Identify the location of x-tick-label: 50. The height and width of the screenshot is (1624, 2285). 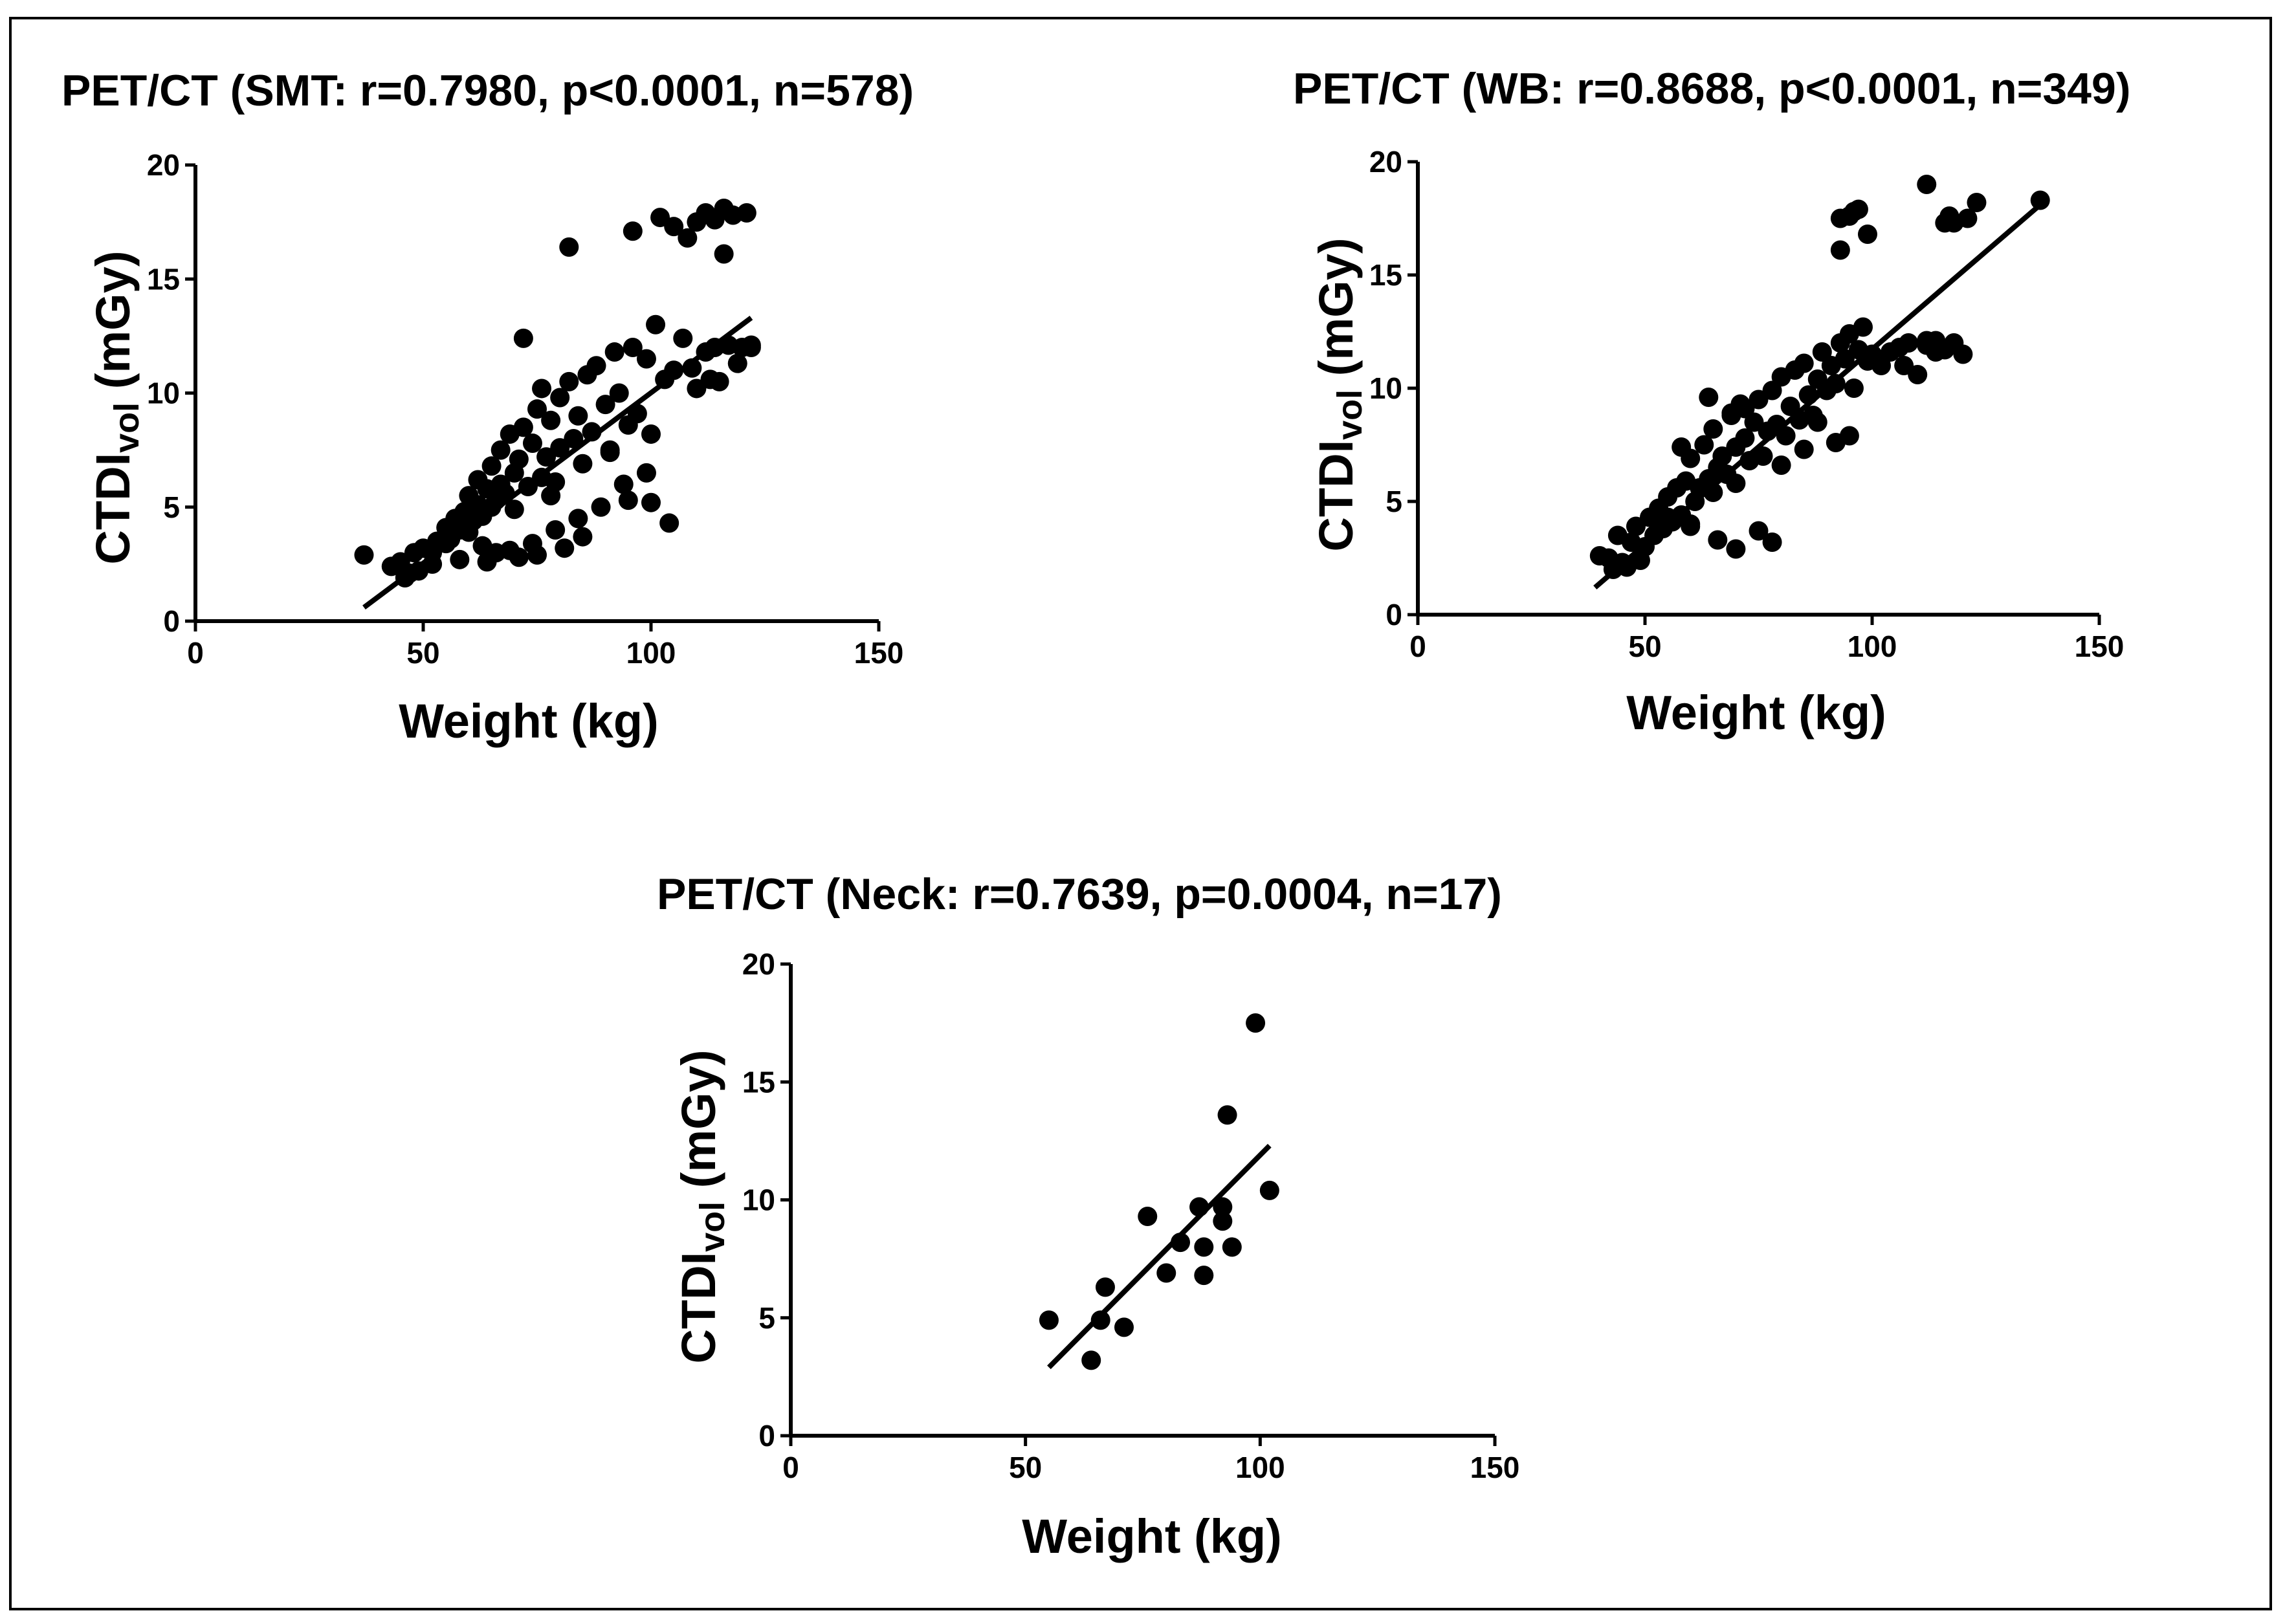
(1644, 647).